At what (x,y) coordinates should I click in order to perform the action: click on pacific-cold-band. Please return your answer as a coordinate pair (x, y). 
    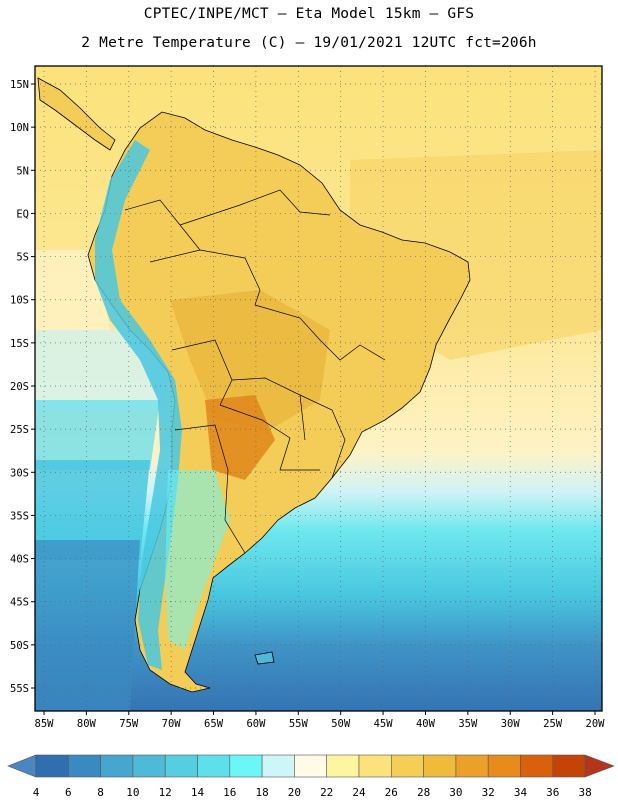
    Looking at the image, I should click on (97, 435).